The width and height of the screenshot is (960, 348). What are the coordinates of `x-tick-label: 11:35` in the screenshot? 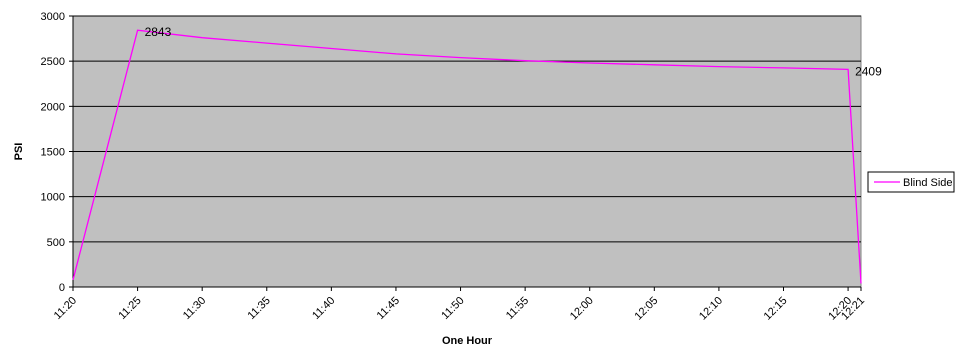 It's located at (259, 308).